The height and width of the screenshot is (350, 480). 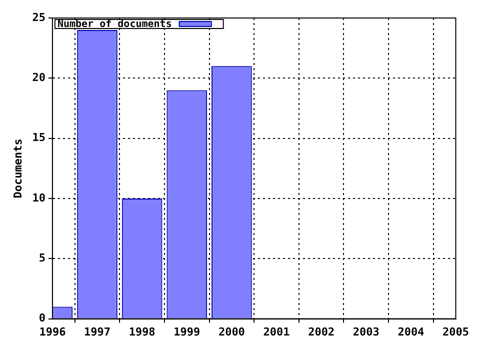 What do you see at coordinates (411, 331) in the screenshot?
I see `x-tick-label: 2004` at bounding box center [411, 331].